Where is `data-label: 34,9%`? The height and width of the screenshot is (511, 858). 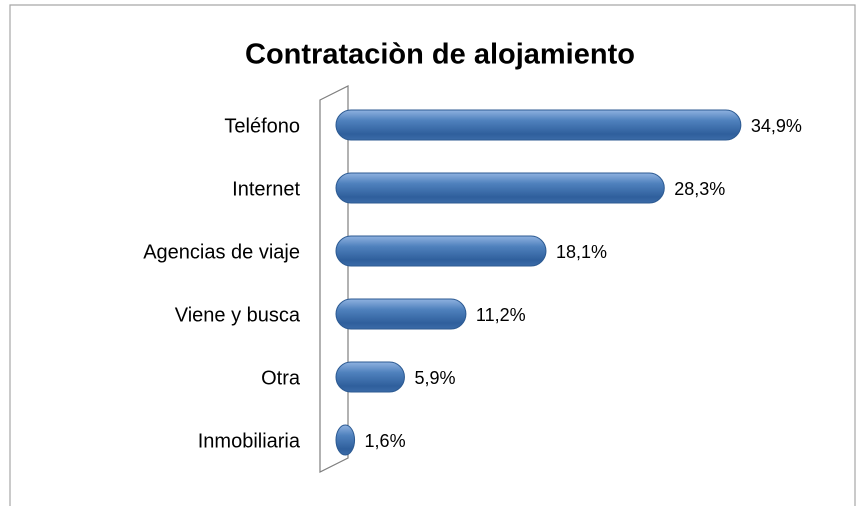
data-label: 34,9% is located at coordinates (776, 126).